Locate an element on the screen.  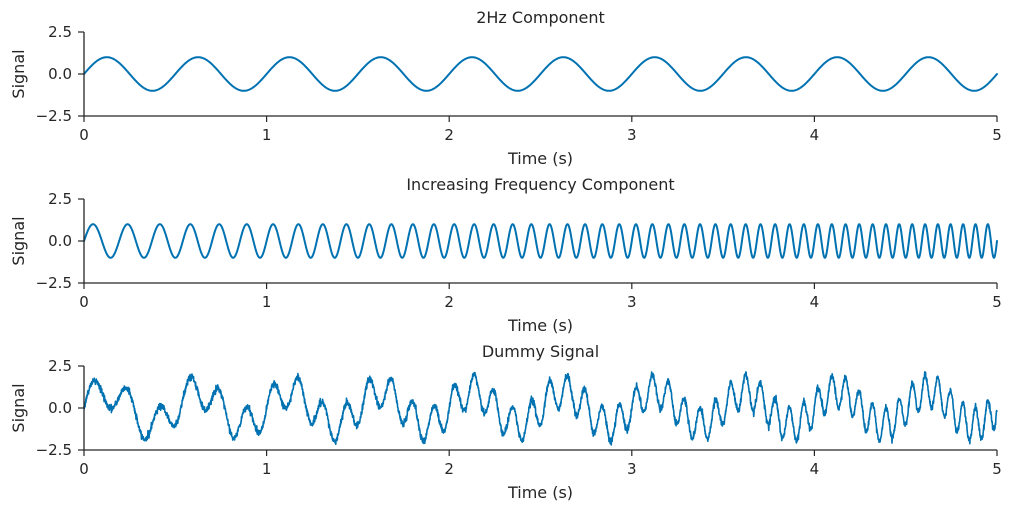
subplot-title: Dummy Signal is located at coordinates (540, 351).